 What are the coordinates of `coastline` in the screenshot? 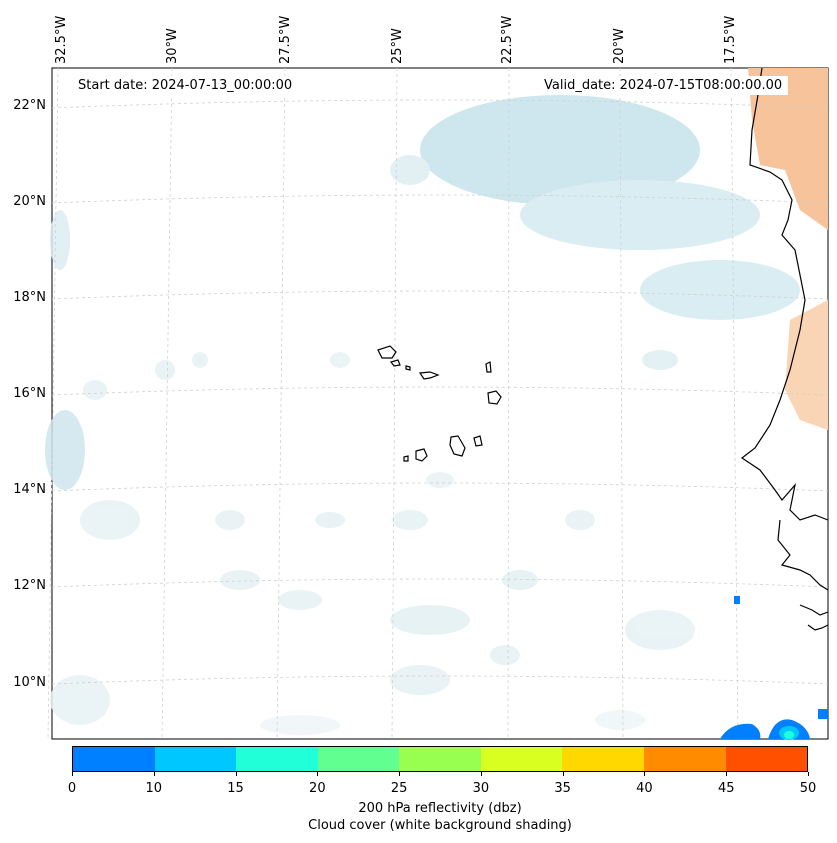 It's located at (784, 349).